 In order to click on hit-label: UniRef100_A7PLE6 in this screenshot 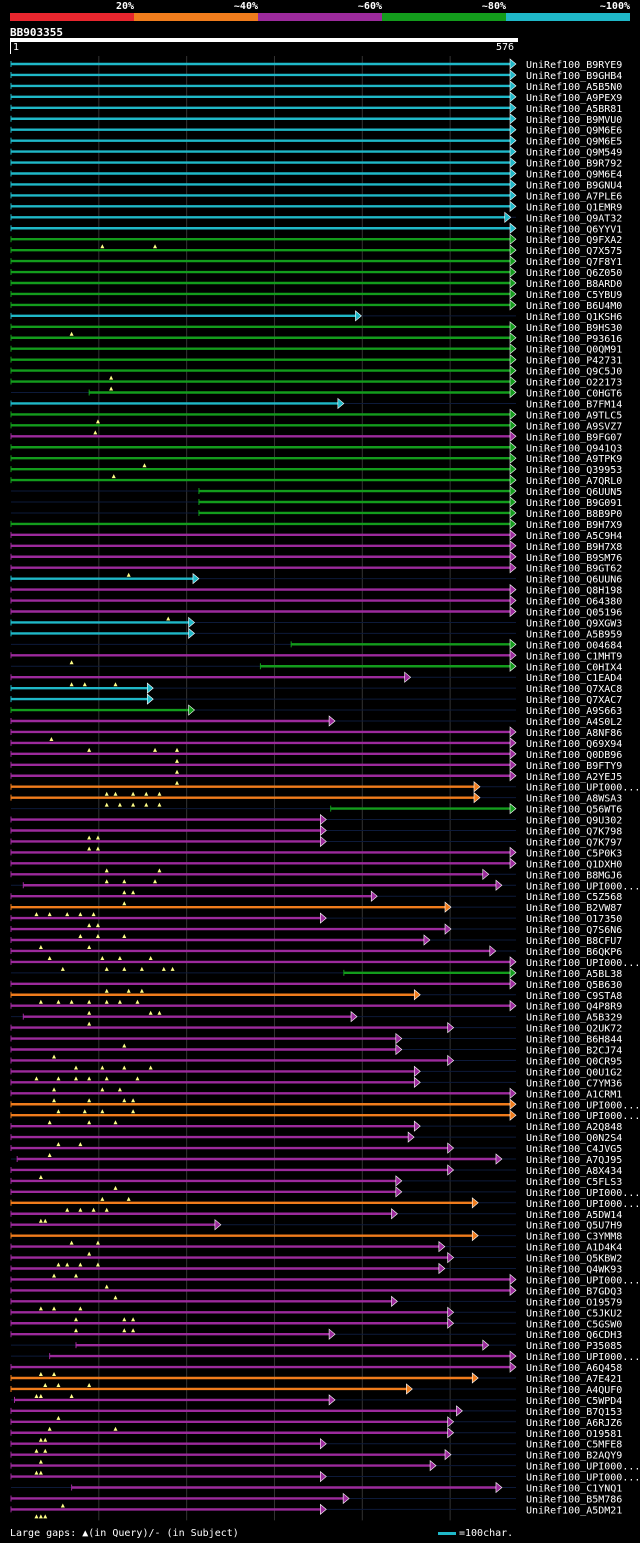, I will do `click(574, 196)`.